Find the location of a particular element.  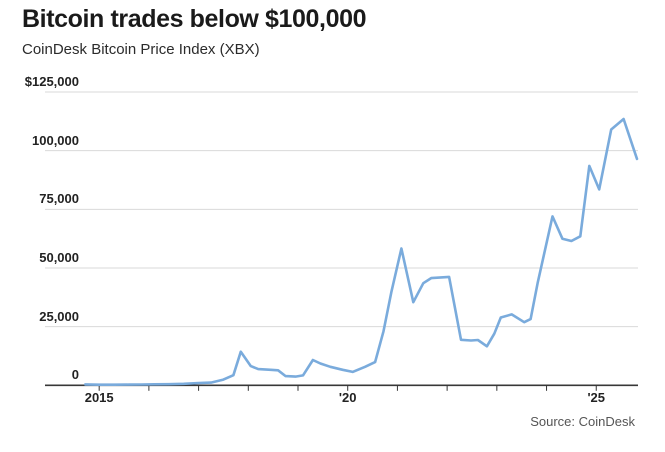

y-axis-tick-label: 25,000 is located at coordinates (59, 316).